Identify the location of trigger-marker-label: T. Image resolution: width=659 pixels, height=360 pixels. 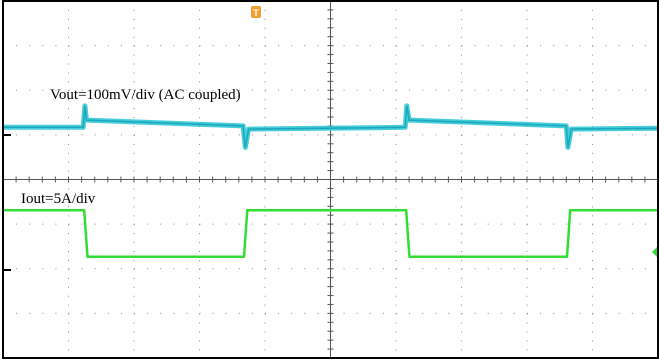
(256, 13).